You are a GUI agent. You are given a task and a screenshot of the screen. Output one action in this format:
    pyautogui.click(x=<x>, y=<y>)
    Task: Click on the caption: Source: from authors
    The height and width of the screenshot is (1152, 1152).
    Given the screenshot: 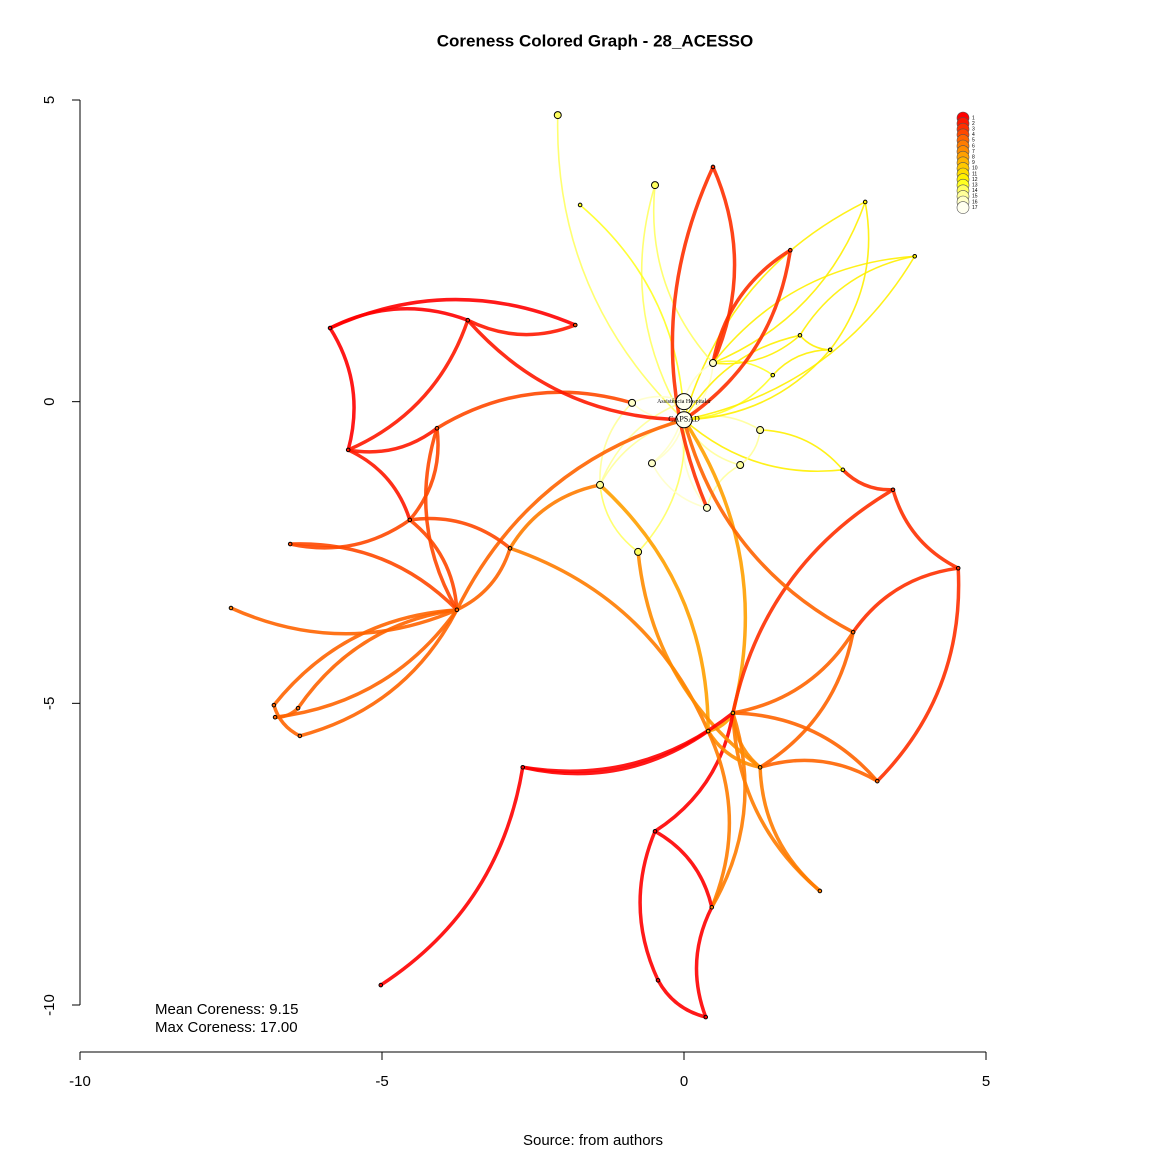 What is the action you would take?
    pyautogui.click(x=593, y=1140)
    